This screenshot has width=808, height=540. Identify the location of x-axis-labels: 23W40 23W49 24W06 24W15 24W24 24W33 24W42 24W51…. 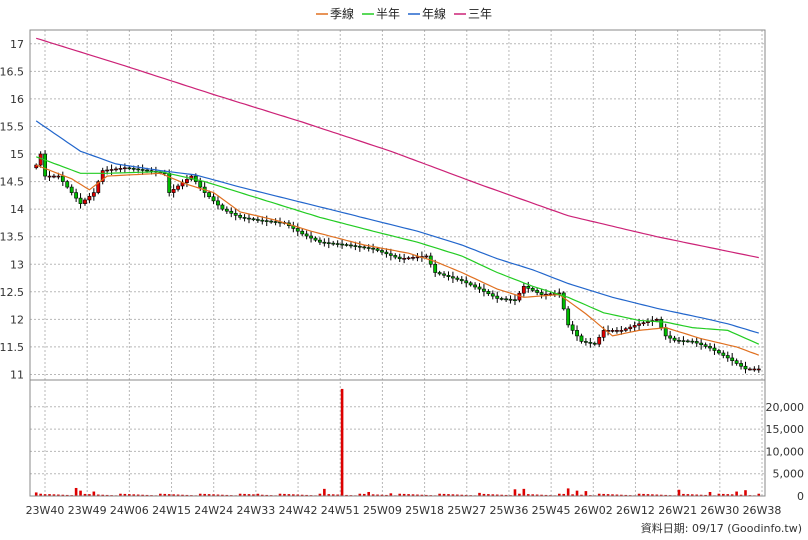
(404, 510).